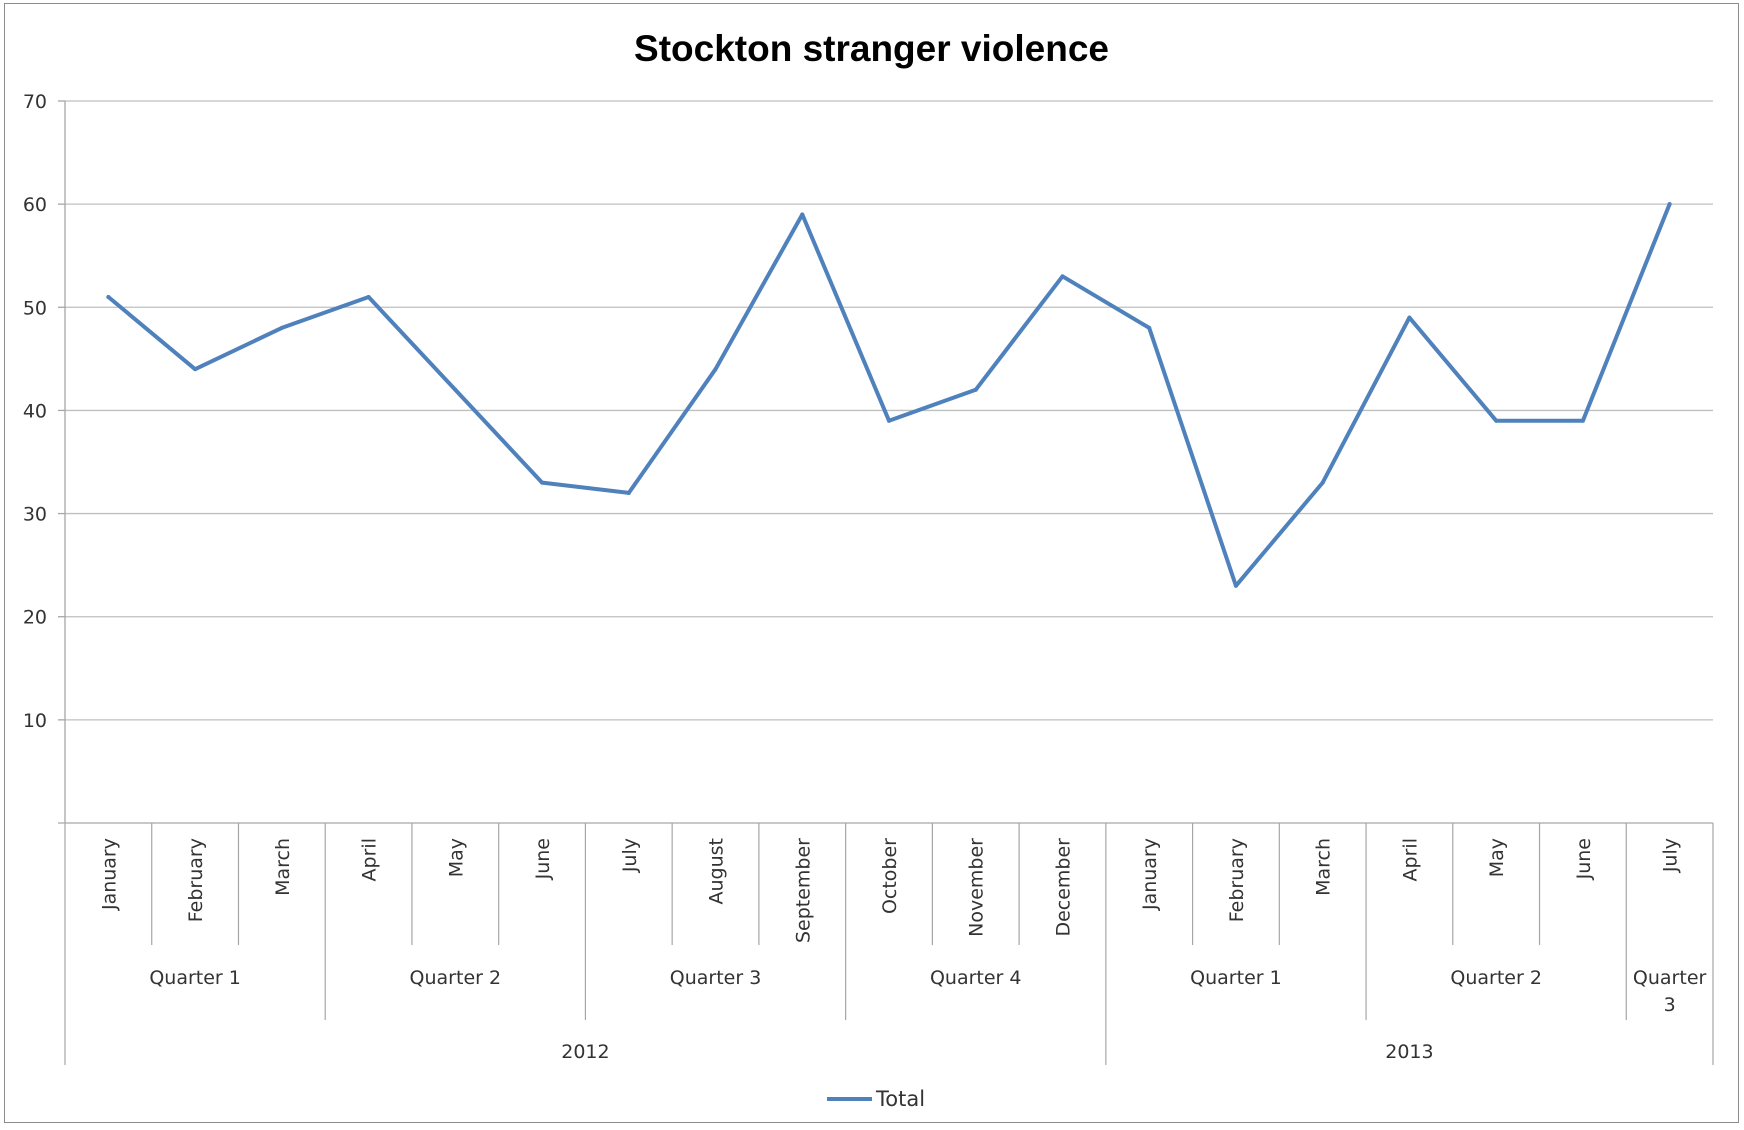 The image size is (1744, 1130). I want to click on chart-title: Stockton stranger violence, so click(871, 48).